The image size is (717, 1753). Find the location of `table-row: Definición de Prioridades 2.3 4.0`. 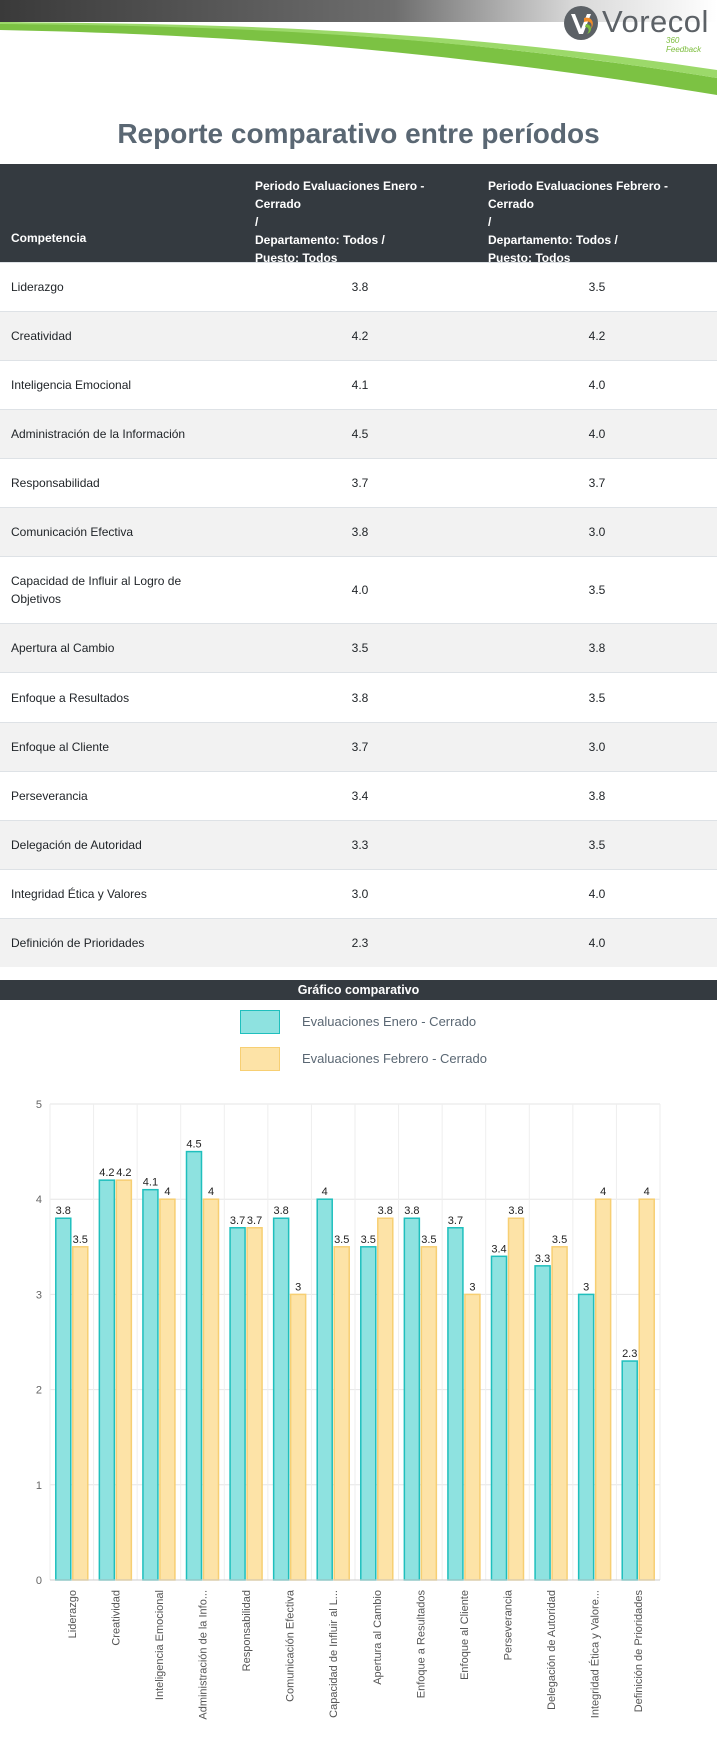

table-row: Definición de Prioridades 2.3 4.0 is located at coordinates (358, 942).